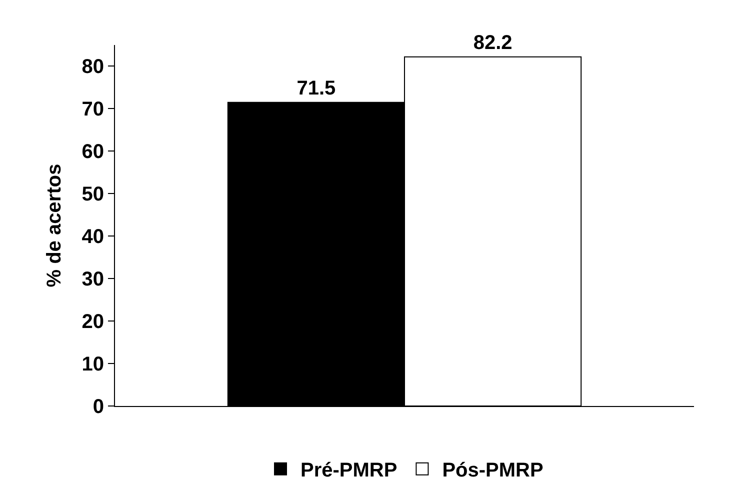  I want to click on legend-label: Pós-PMRP, so click(493, 471).